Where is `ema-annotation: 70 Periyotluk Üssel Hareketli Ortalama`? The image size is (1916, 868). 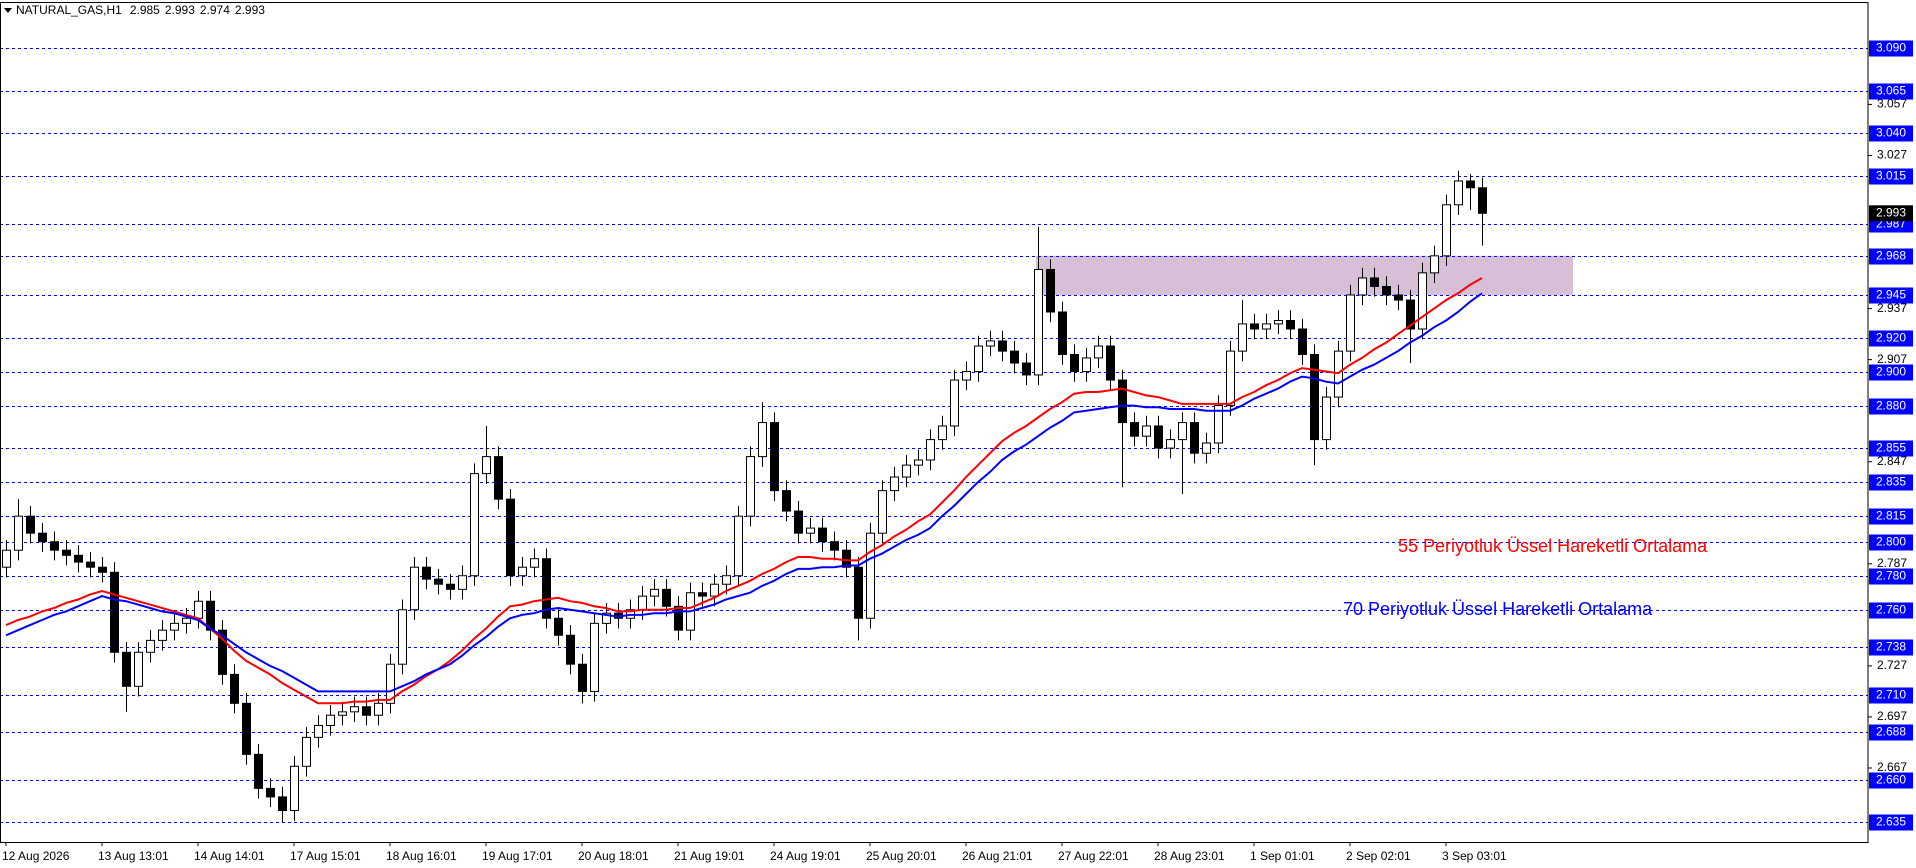
ema-annotation: 70 Periyotluk Üssel Hareketli Ortalama is located at coordinates (1498, 609).